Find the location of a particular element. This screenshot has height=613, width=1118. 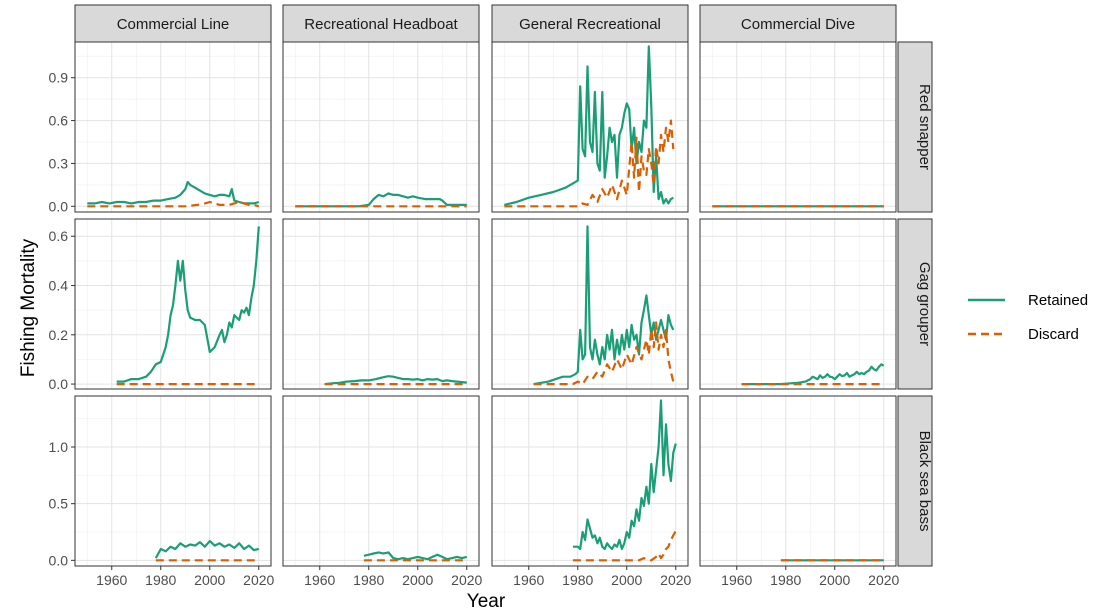

strip-black-sea-bass is located at coordinates (915, 481).